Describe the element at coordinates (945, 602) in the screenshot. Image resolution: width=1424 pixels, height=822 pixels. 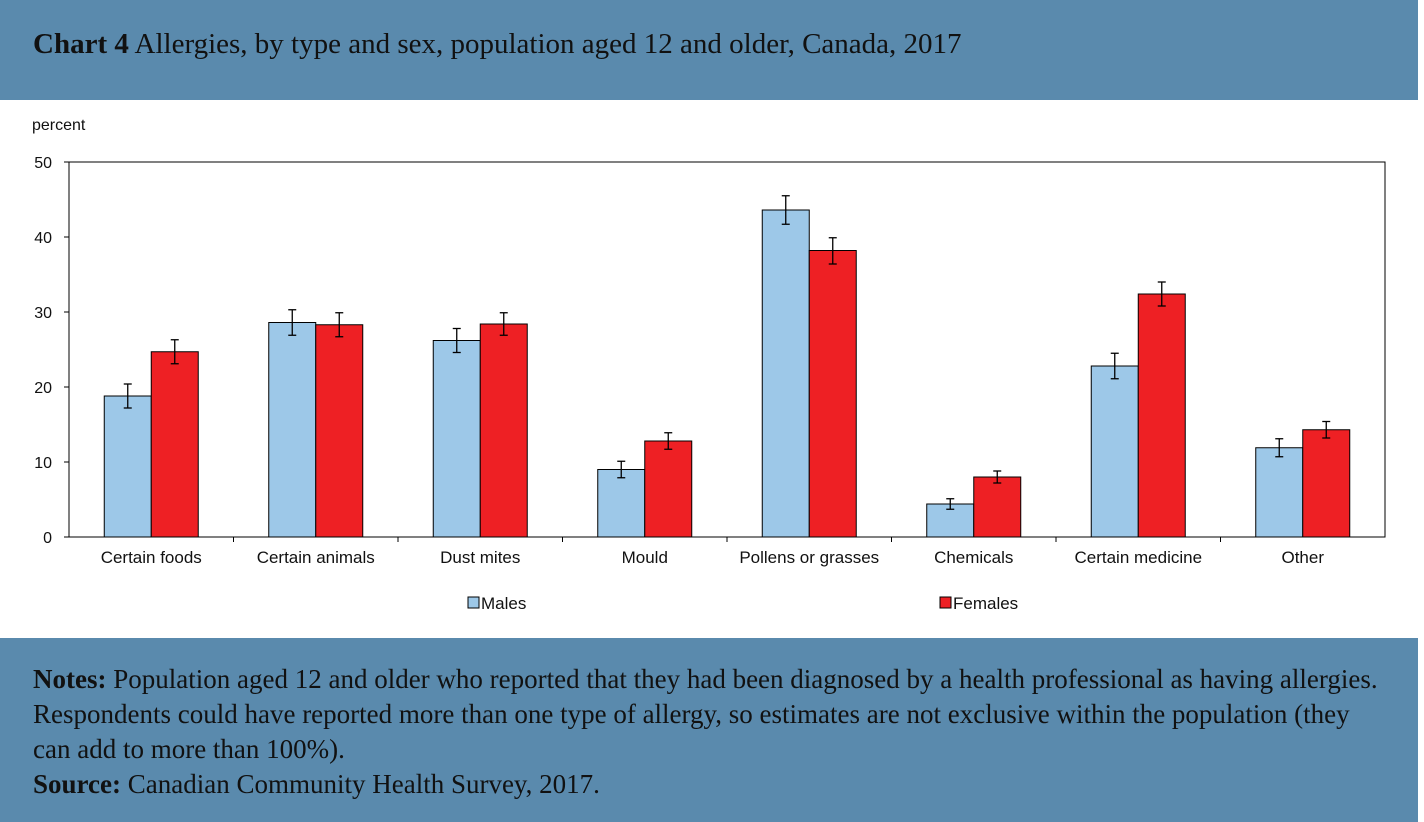
I see `legend-swatch-females` at that location.